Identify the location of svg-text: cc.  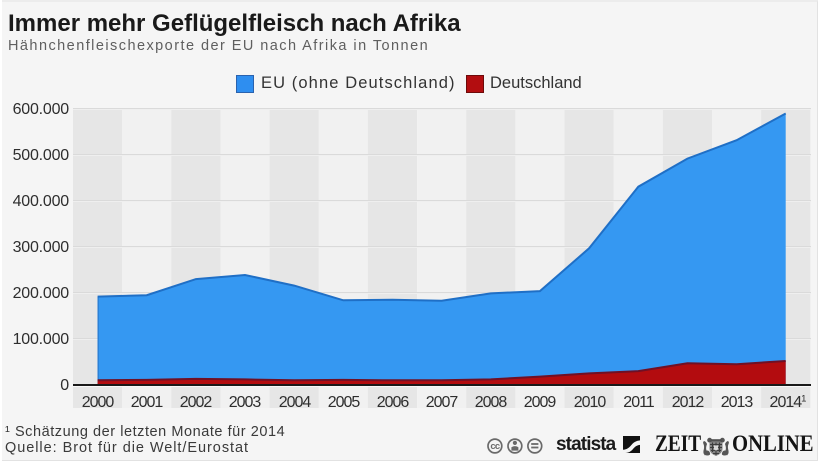
(494, 446).